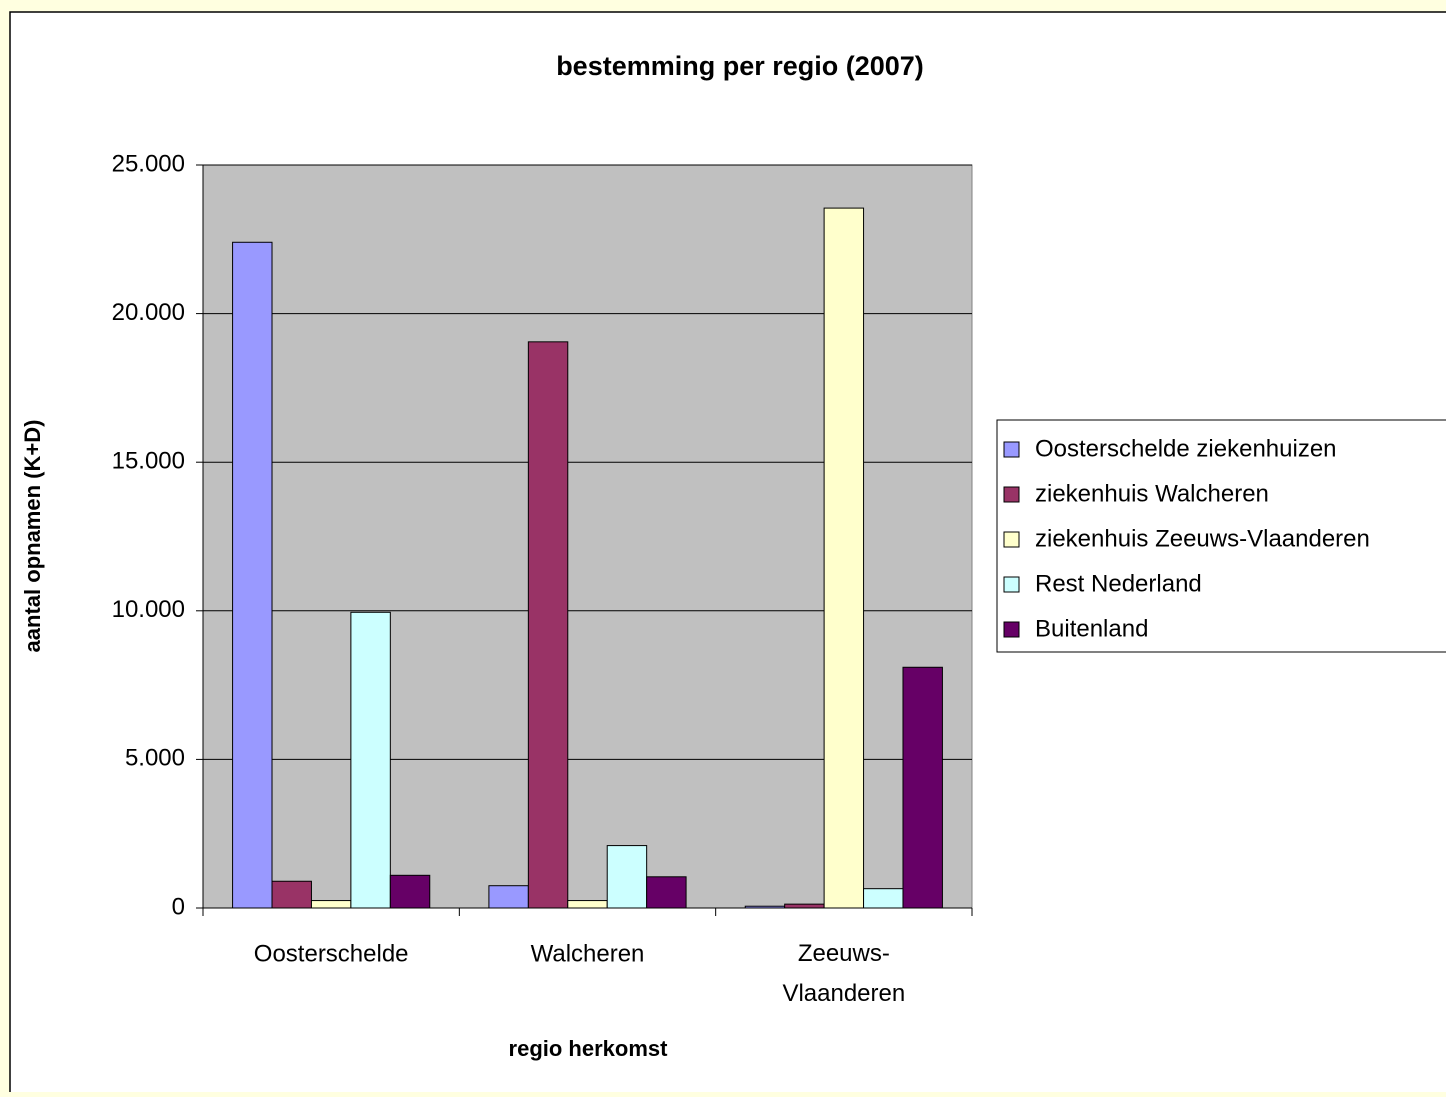 The height and width of the screenshot is (1097, 1446). What do you see at coordinates (589, 1048) in the screenshot?
I see `x-axis-label: regio herkomst` at bounding box center [589, 1048].